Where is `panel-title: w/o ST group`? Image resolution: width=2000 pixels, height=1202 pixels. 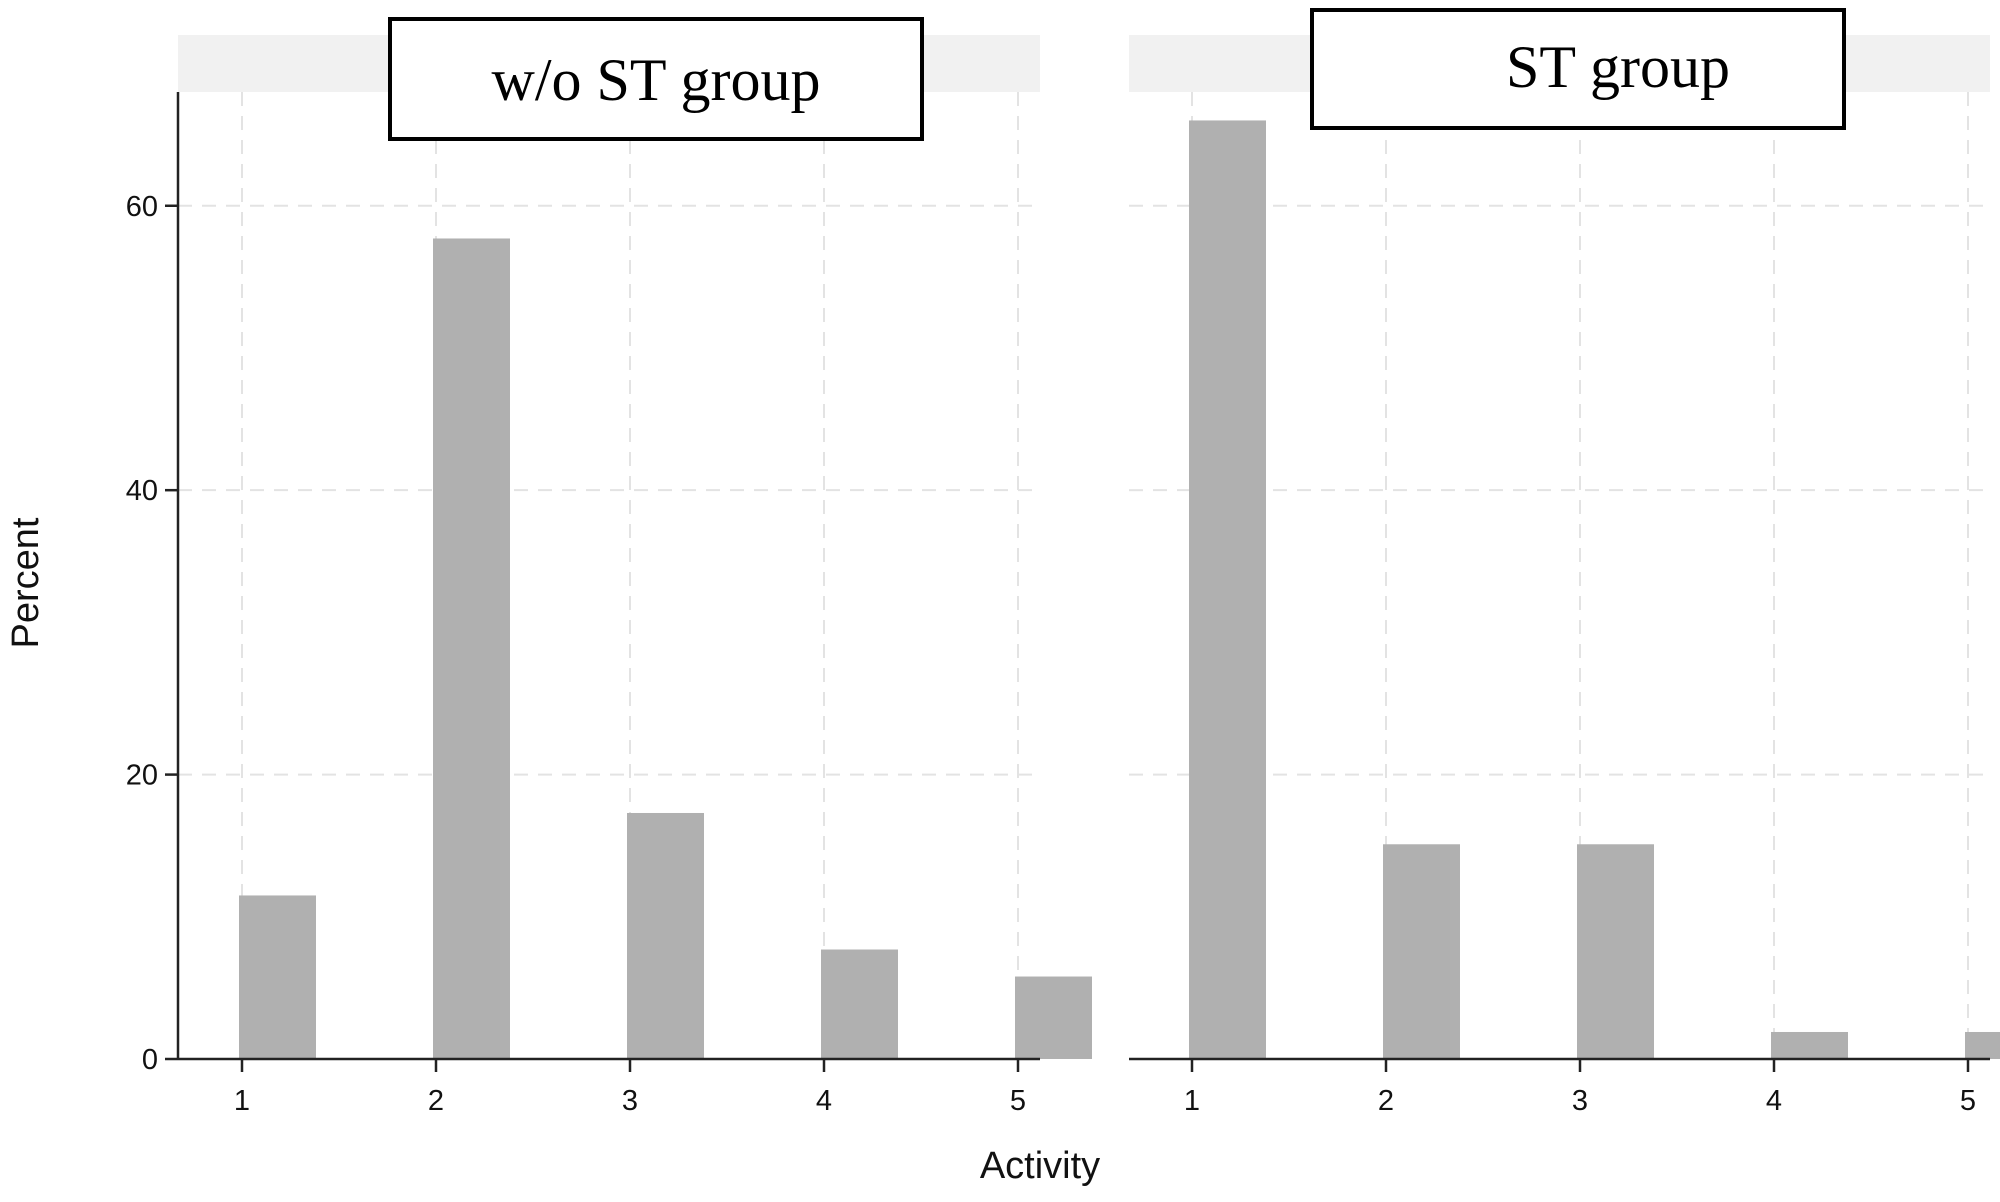
panel-title: w/o ST group is located at coordinates (656, 80).